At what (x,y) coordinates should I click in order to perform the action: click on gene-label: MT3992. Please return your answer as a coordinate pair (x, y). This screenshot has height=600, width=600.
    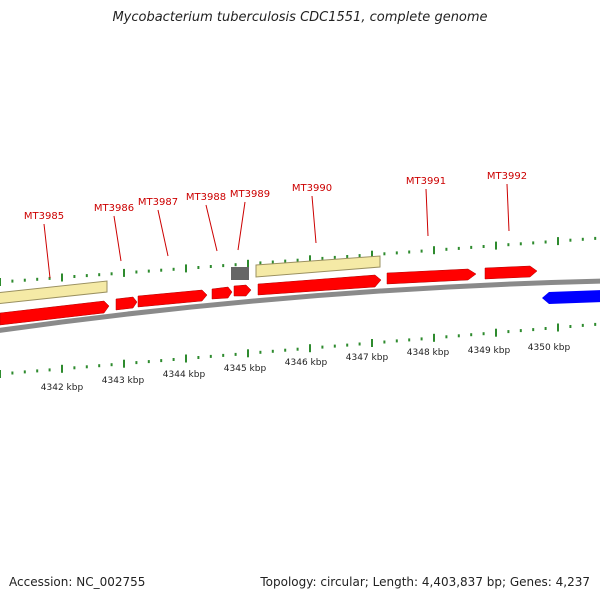
    Looking at the image, I should click on (507, 176).